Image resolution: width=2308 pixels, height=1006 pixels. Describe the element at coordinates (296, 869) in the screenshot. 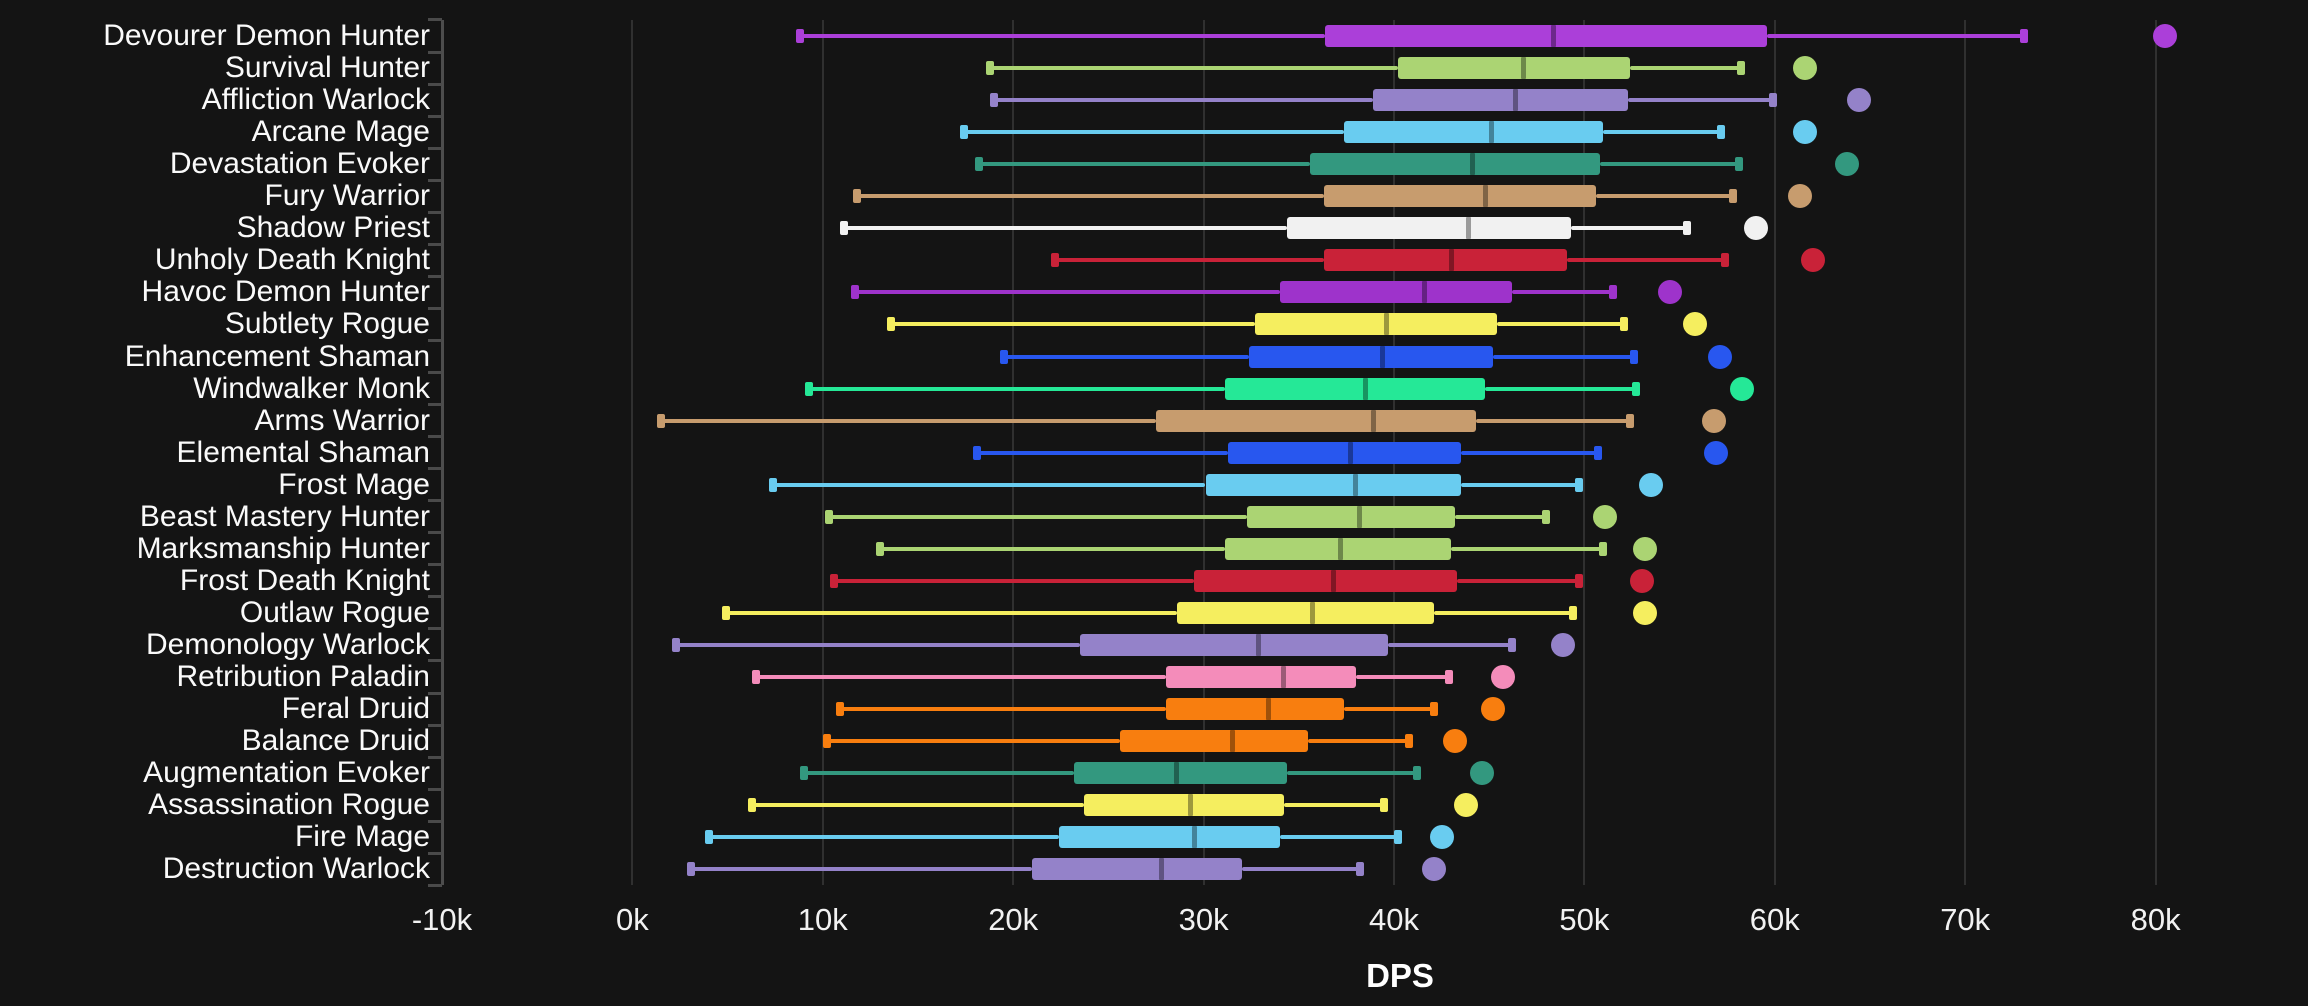

I see `row-label: Destruction Warlock` at that location.